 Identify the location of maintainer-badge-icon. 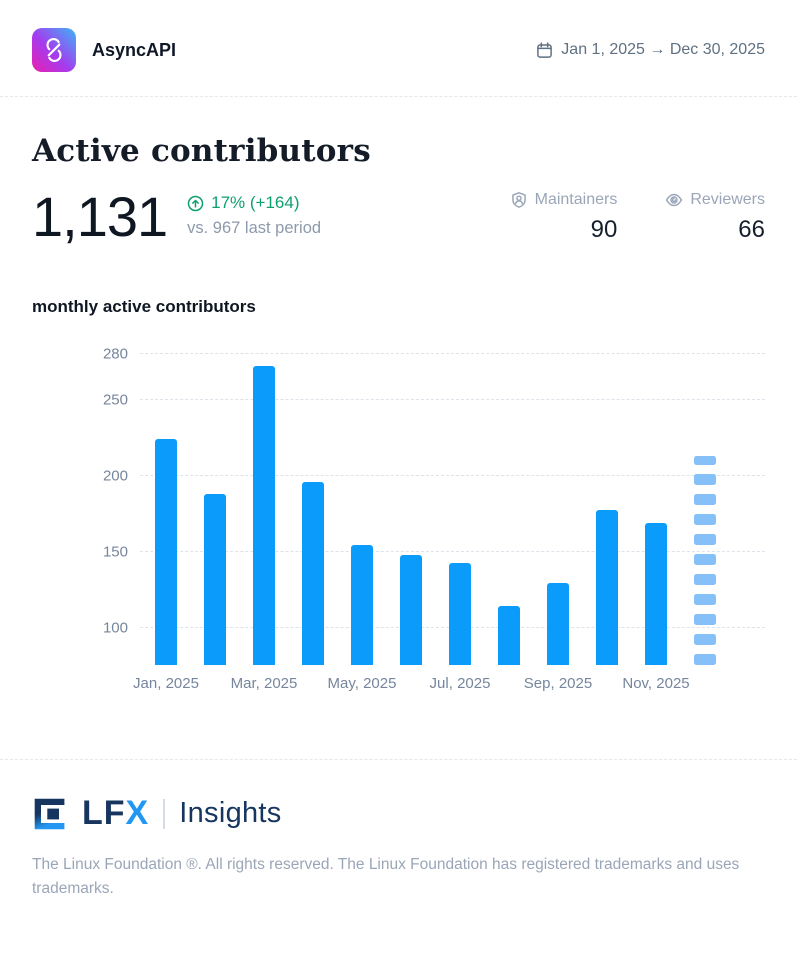
(519, 200).